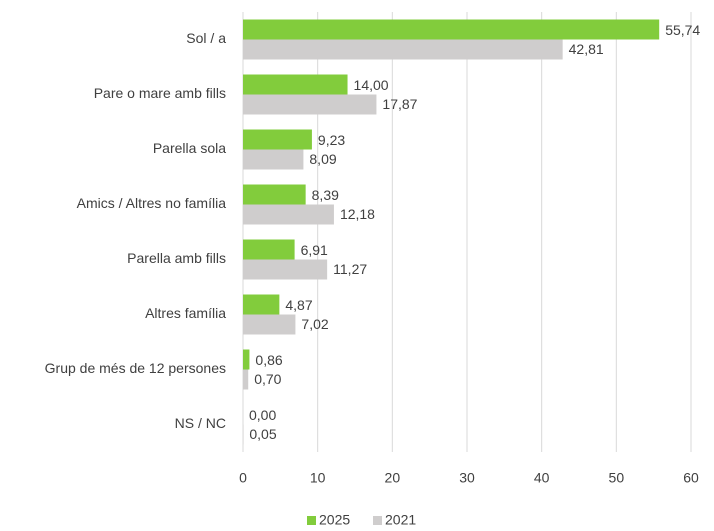 The height and width of the screenshot is (531, 714). I want to click on y-tick-label: Sol / a, so click(206, 38).